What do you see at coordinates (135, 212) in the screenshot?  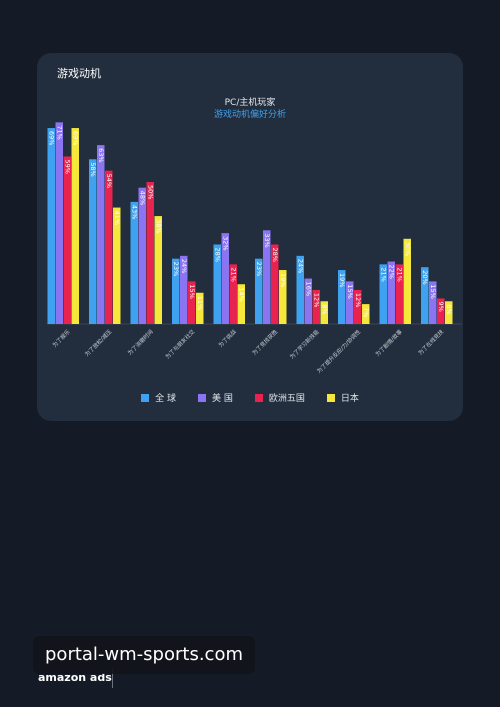 I see `bar-value-label: 43%` at bounding box center [135, 212].